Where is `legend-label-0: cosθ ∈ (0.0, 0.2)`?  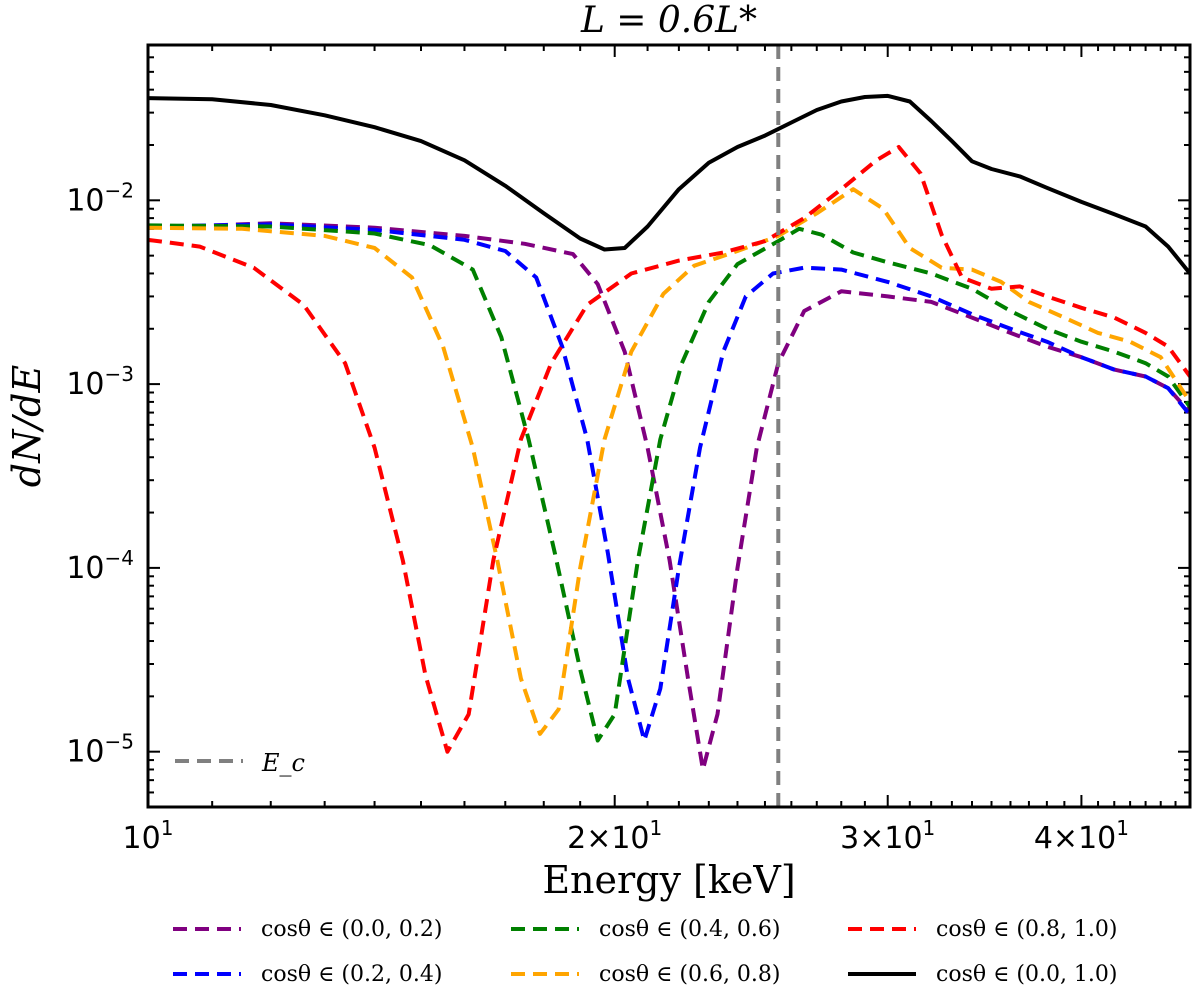 legend-label-0: cosθ ∈ (0.0, 0.2) is located at coordinates (352, 929).